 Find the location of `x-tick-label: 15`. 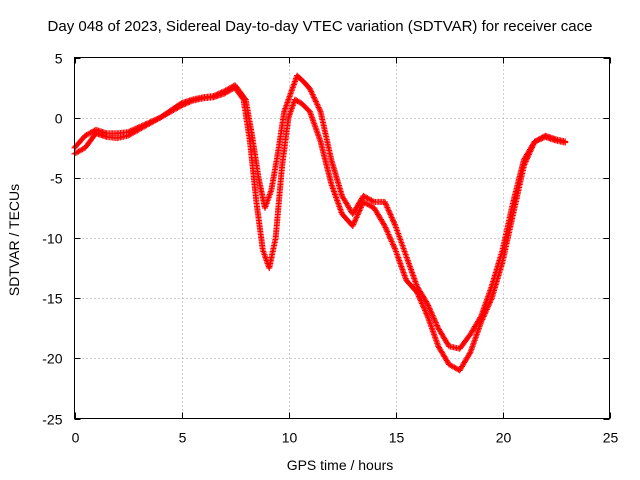

x-tick-label: 15 is located at coordinates (397, 438).